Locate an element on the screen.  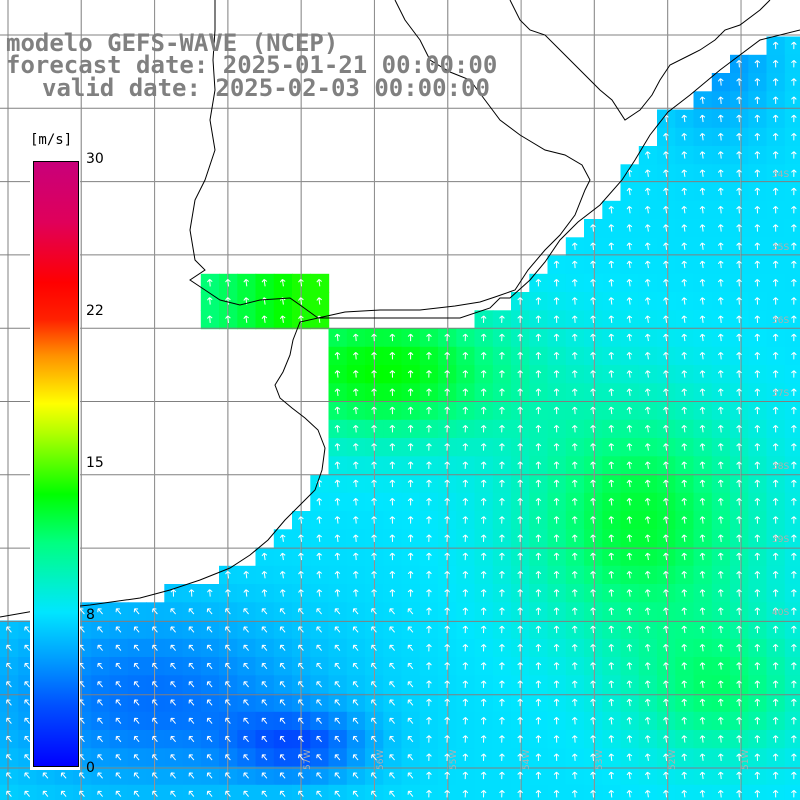
colorbar-tick: 30 is located at coordinates (95, 159).